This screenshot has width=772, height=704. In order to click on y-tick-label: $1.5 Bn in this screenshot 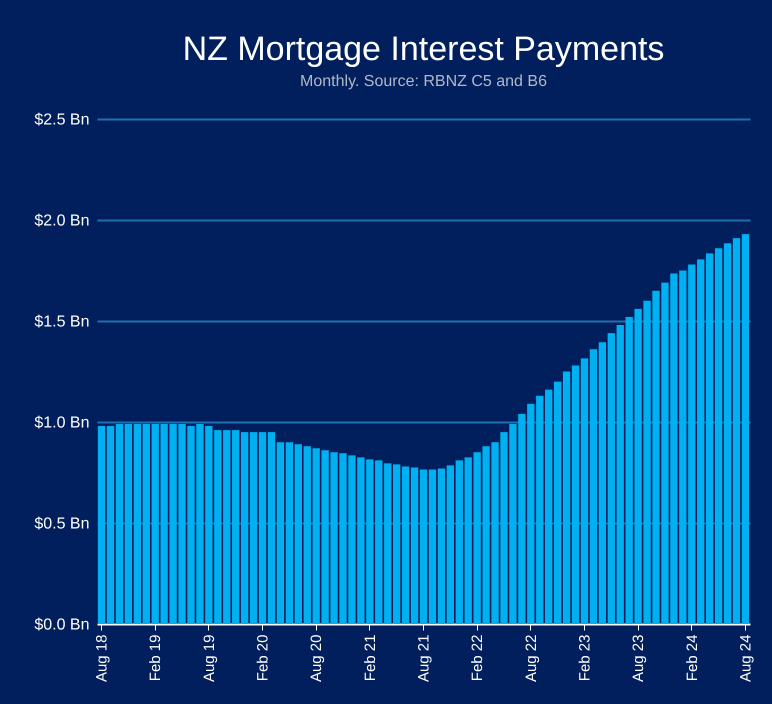, I will do `click(62, 322)`.